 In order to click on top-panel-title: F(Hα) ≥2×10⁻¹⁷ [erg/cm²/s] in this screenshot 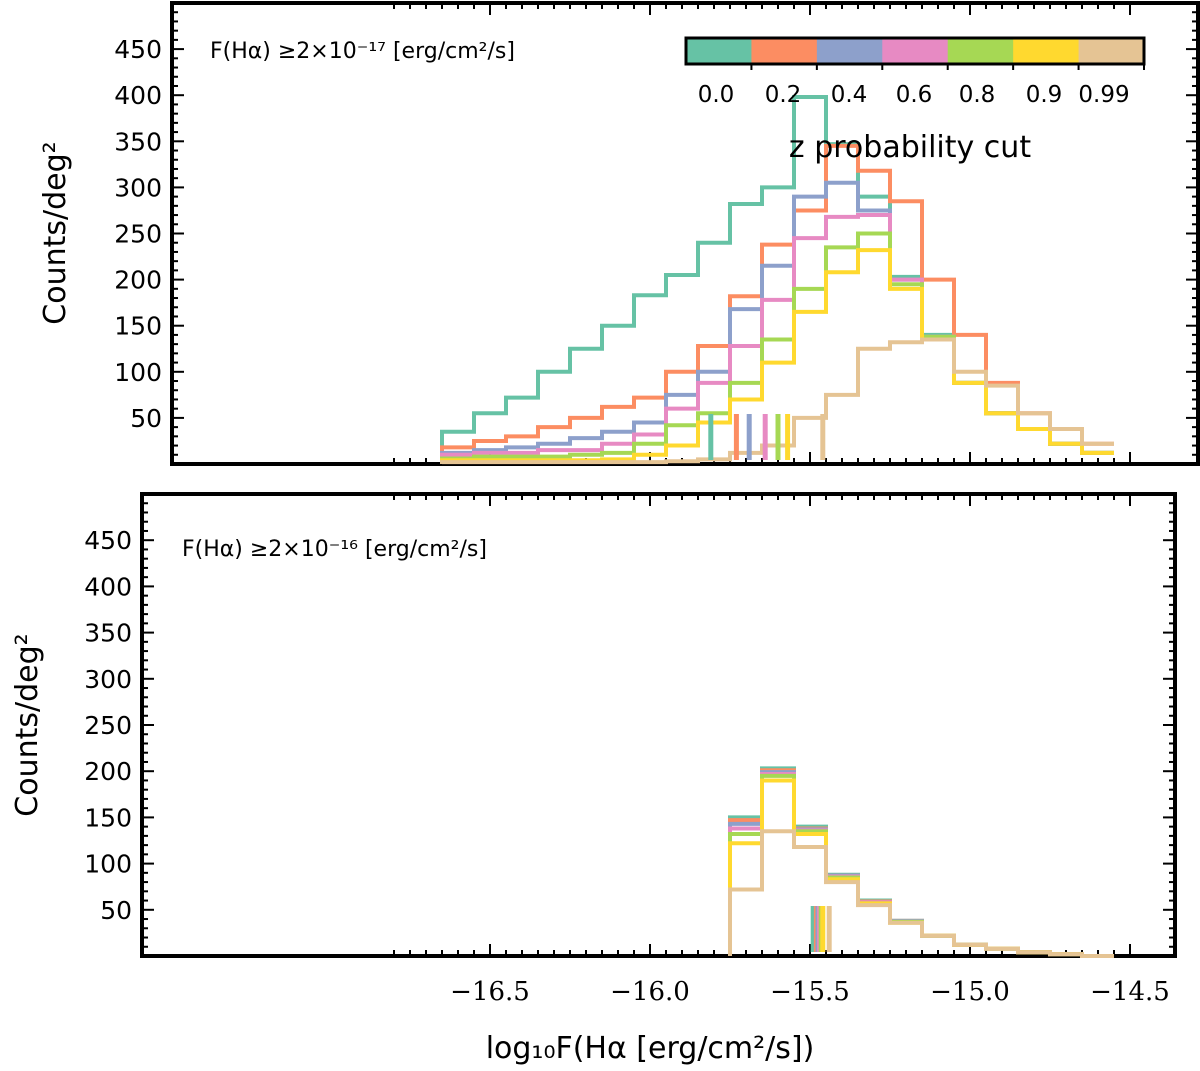, I will do `click(362, 51)`.